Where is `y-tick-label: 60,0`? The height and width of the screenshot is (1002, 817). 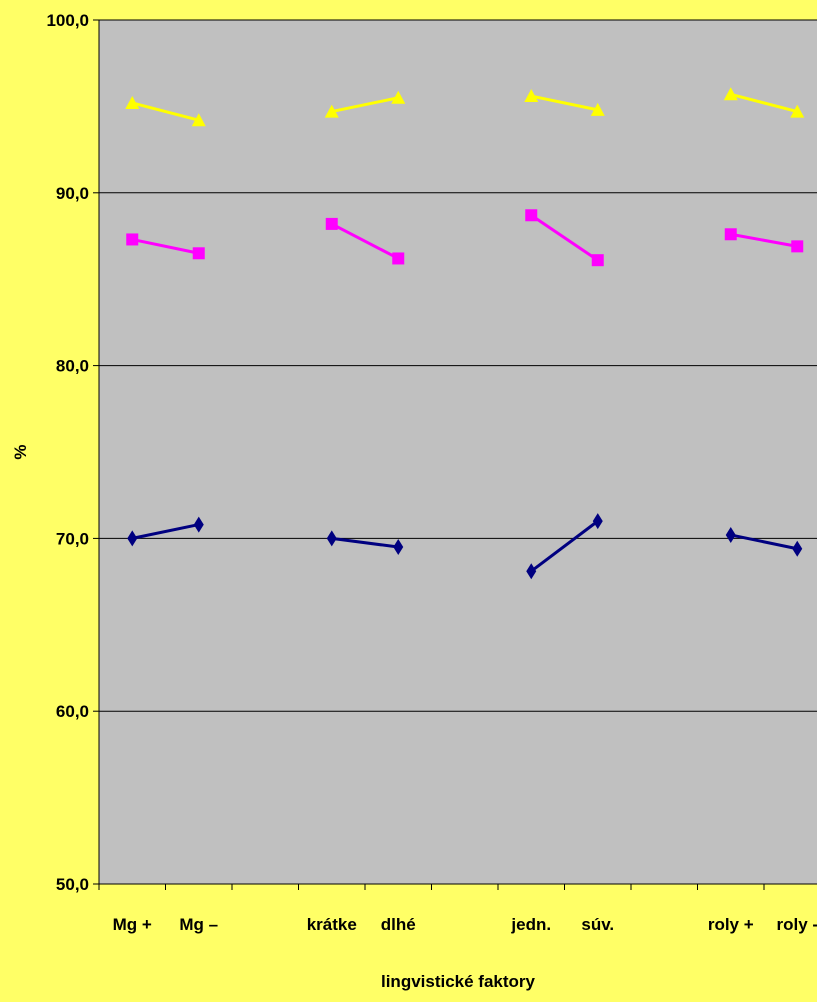
y-tick-label: 60,0 is located at coordinates (72, 711).